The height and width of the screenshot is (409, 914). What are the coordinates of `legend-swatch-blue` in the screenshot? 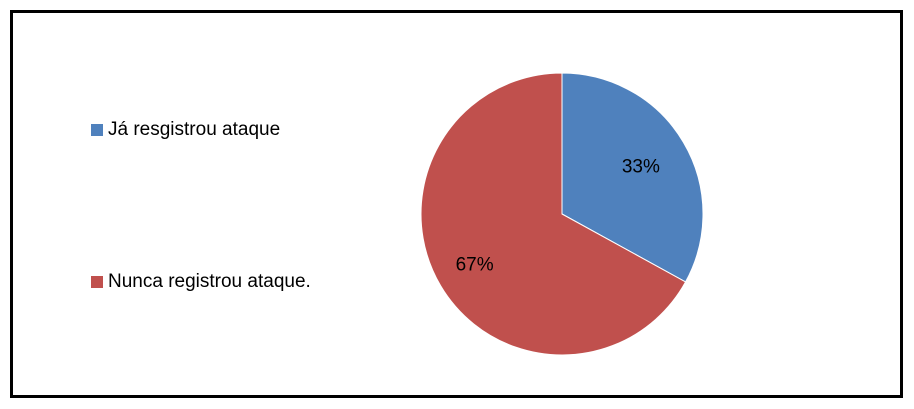 It's located at (97, 130).